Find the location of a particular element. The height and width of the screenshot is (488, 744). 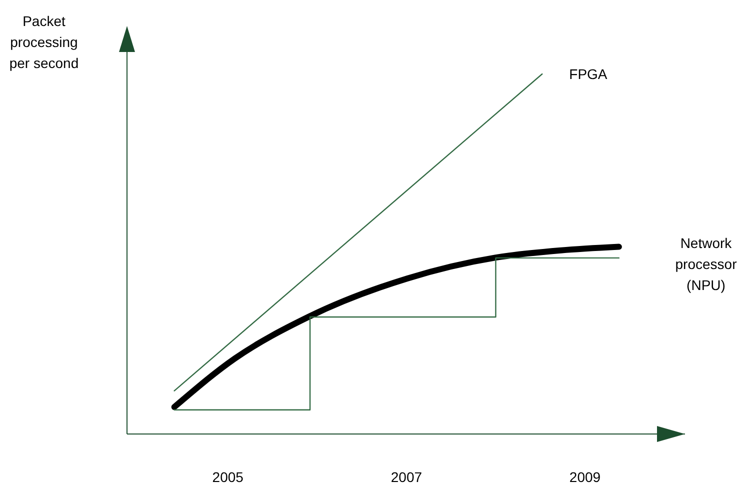

y-axis-title: Packet processing per second is located at coordinates (44, 42).